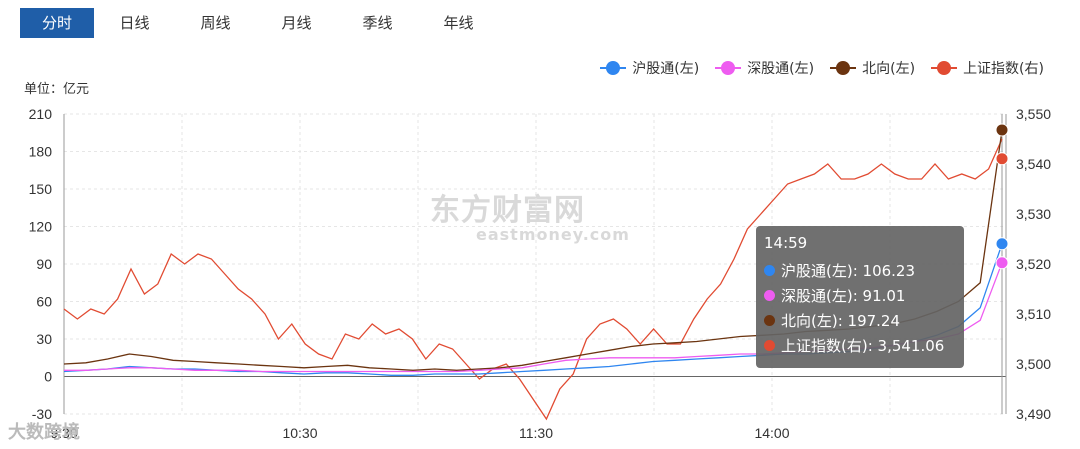 Image resolution: width=1080 pixels, height=449 pixels. Describe the element at coordinates (848, 271) in the screenshot. I see `tooltip-value: 沪股通(左): 106.23` at that location.